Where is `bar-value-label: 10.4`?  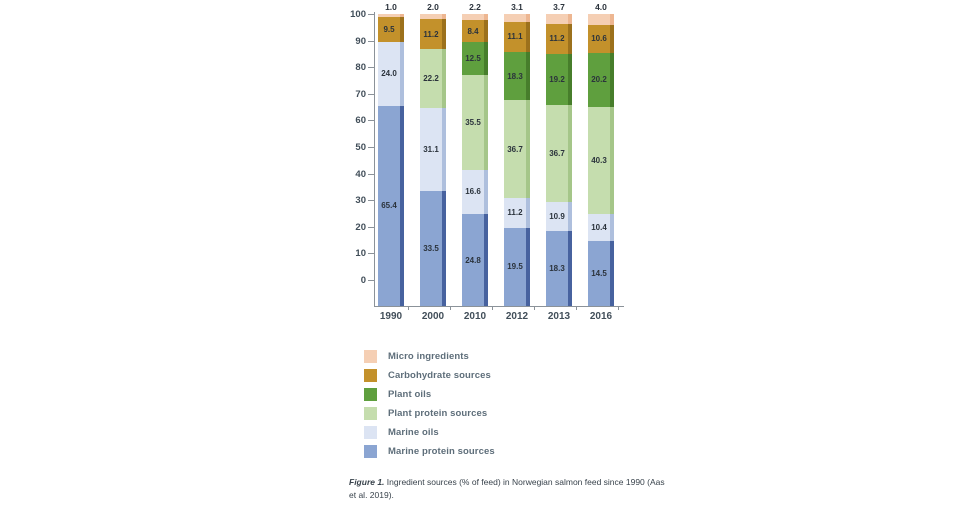 bar-value-label: 10.4 is located at coordinates (599, 228).